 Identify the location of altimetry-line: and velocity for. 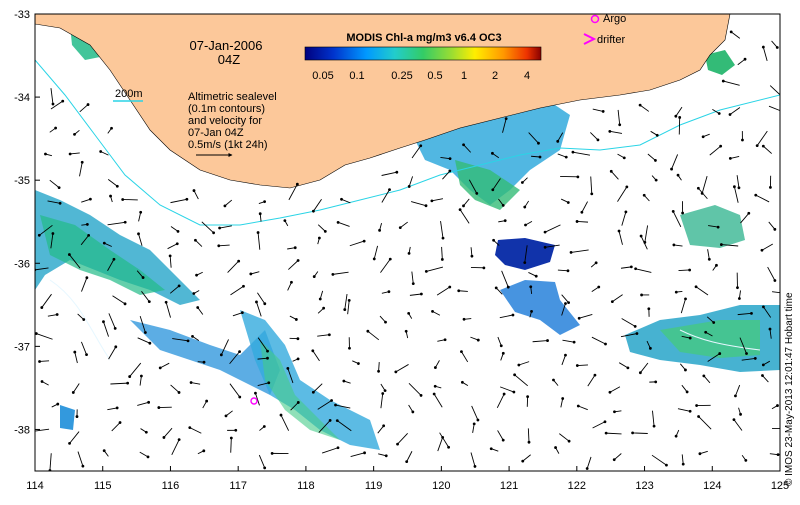
(225, 121).